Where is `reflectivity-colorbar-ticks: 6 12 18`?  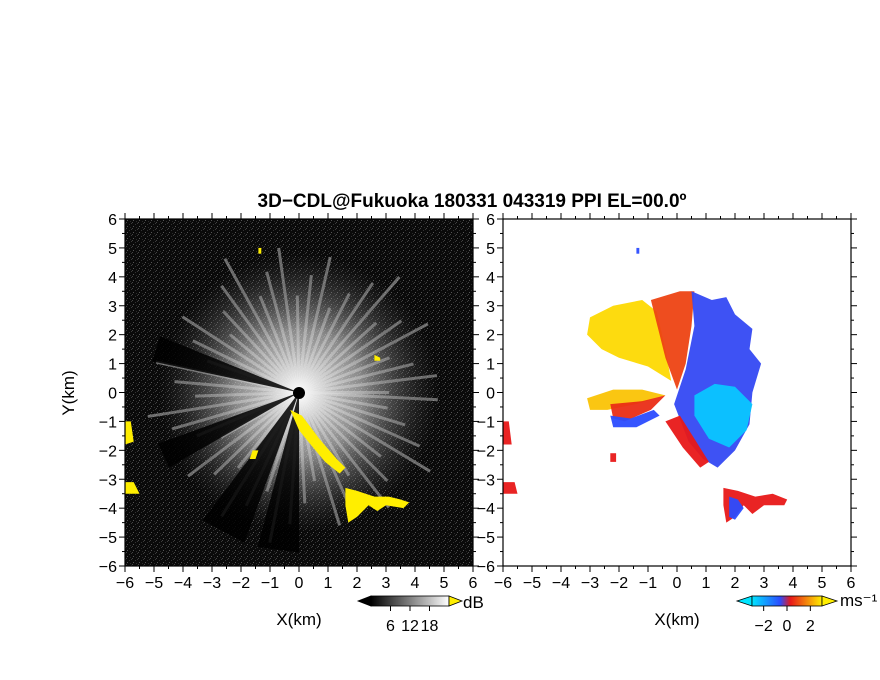
reflectivity-colorbar-ticks: 6 12 18 is located at coordinates (412, 620).